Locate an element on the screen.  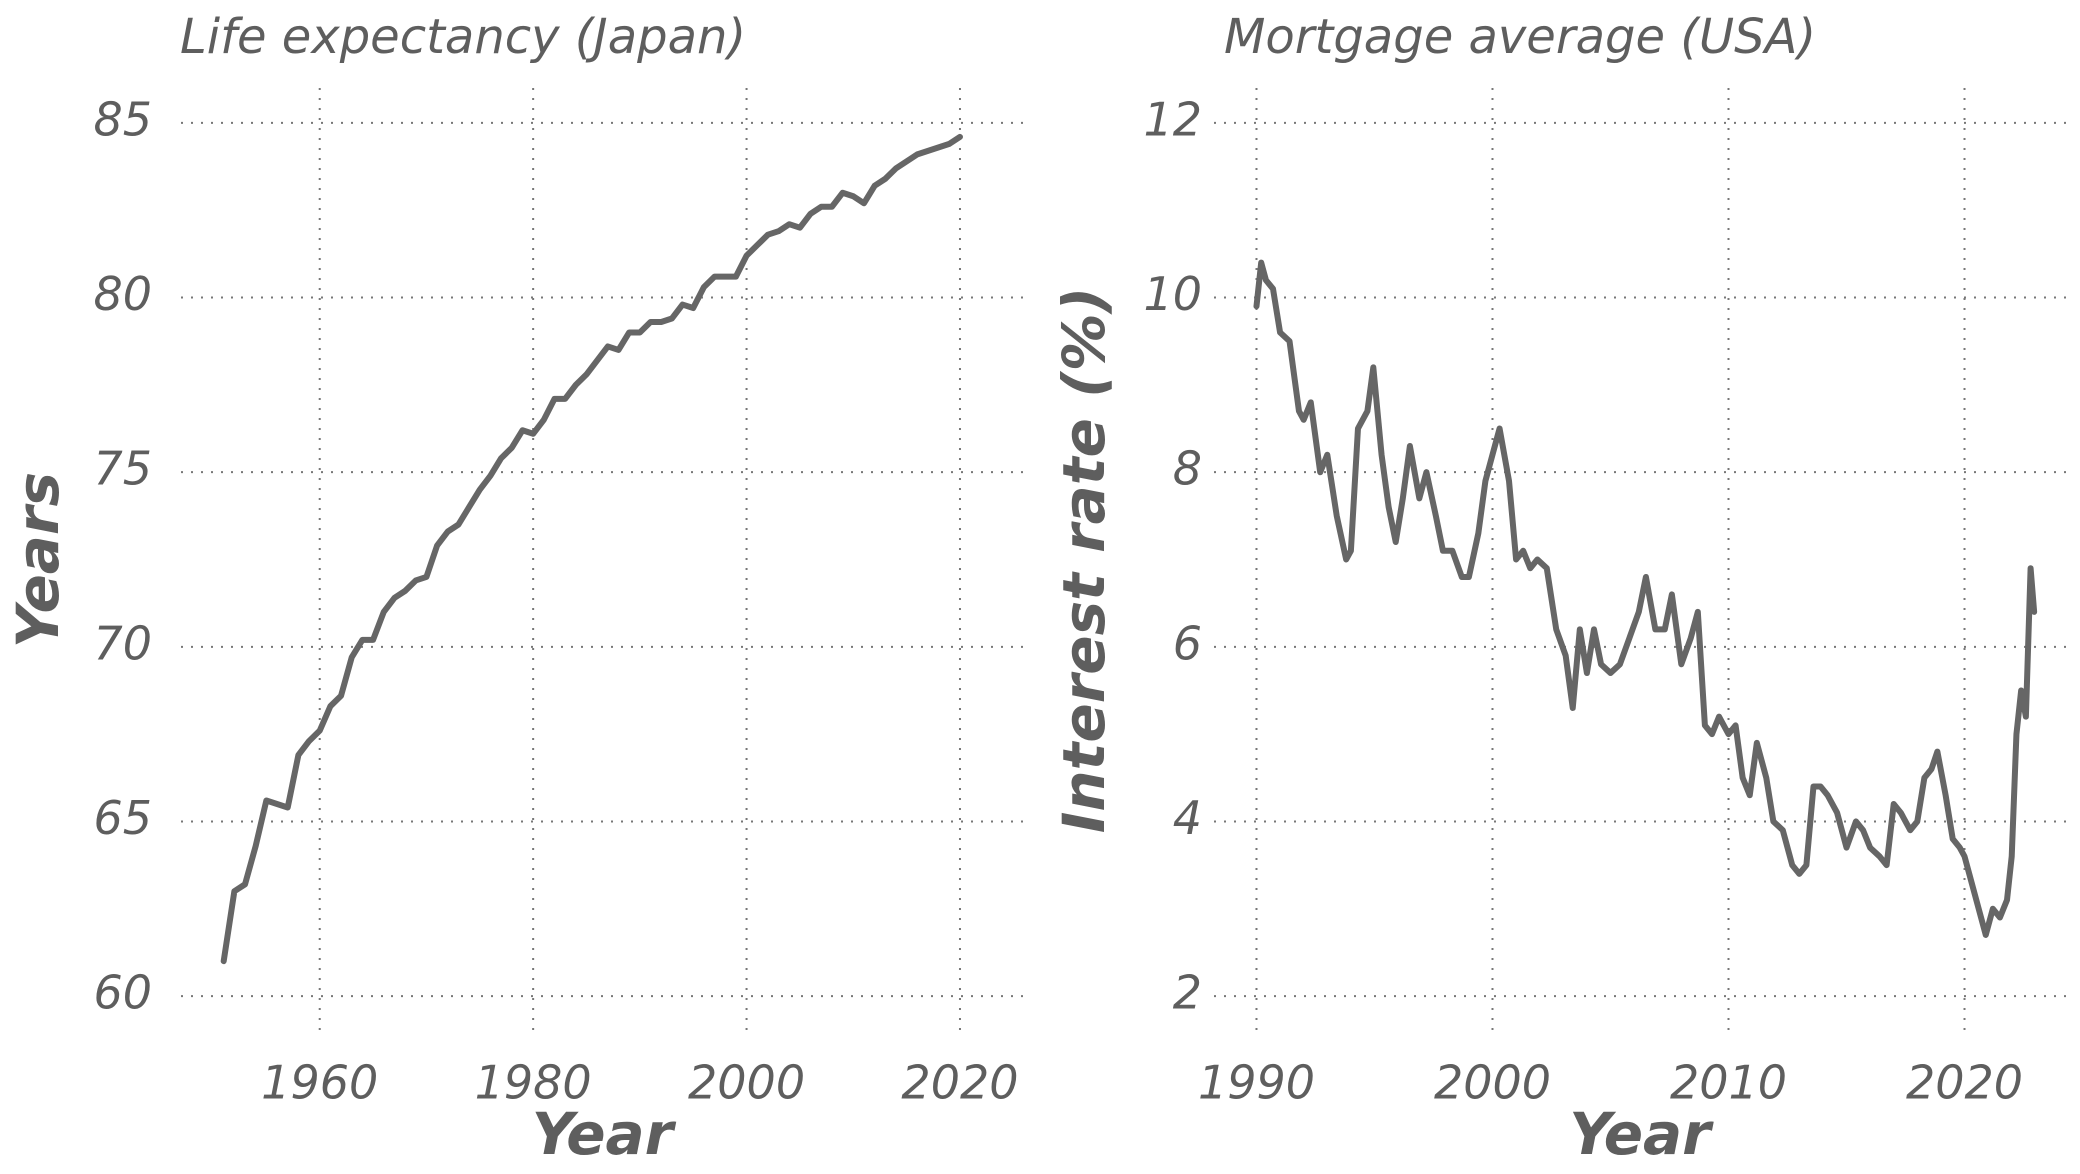
chart-title: Mortgage average (USA) is located at coordinates (1520, 37).